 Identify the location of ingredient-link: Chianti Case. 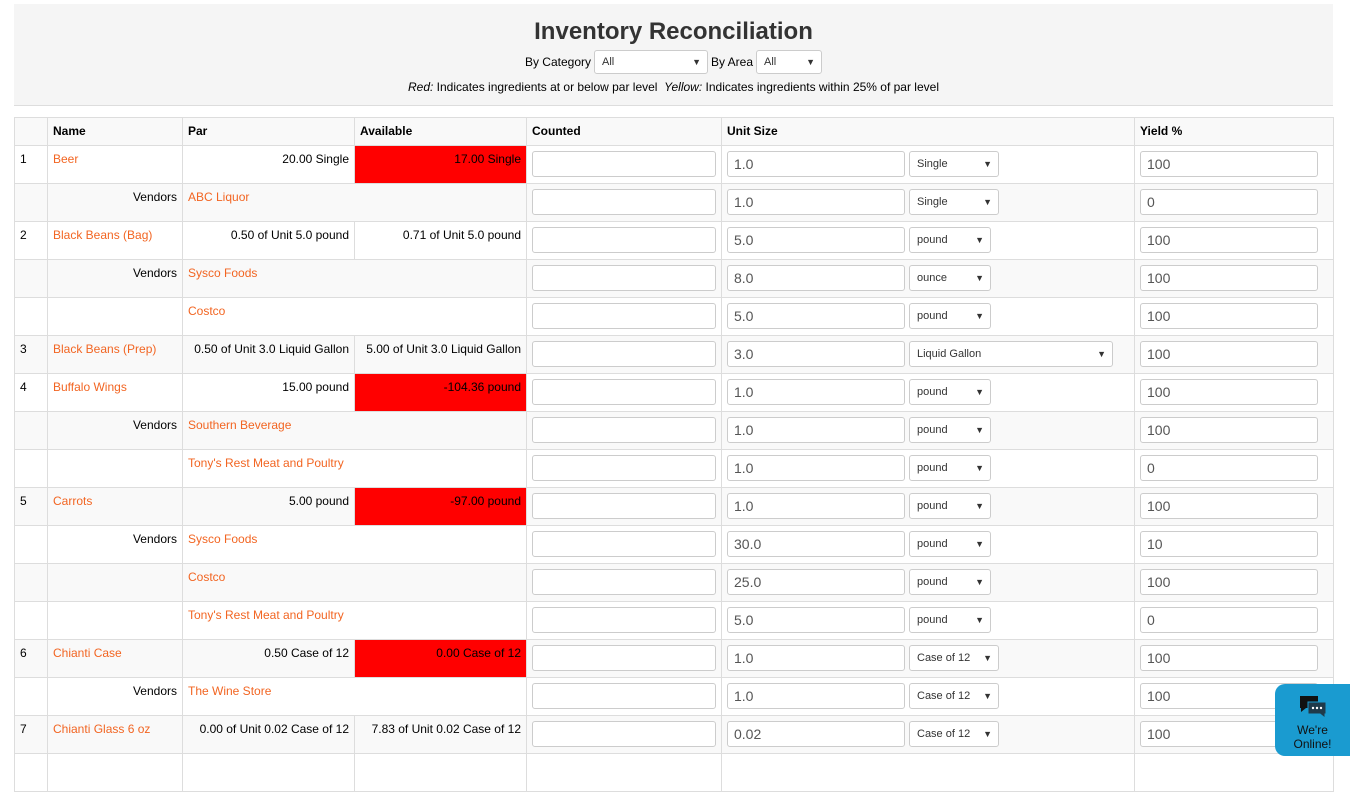
(87, 653).